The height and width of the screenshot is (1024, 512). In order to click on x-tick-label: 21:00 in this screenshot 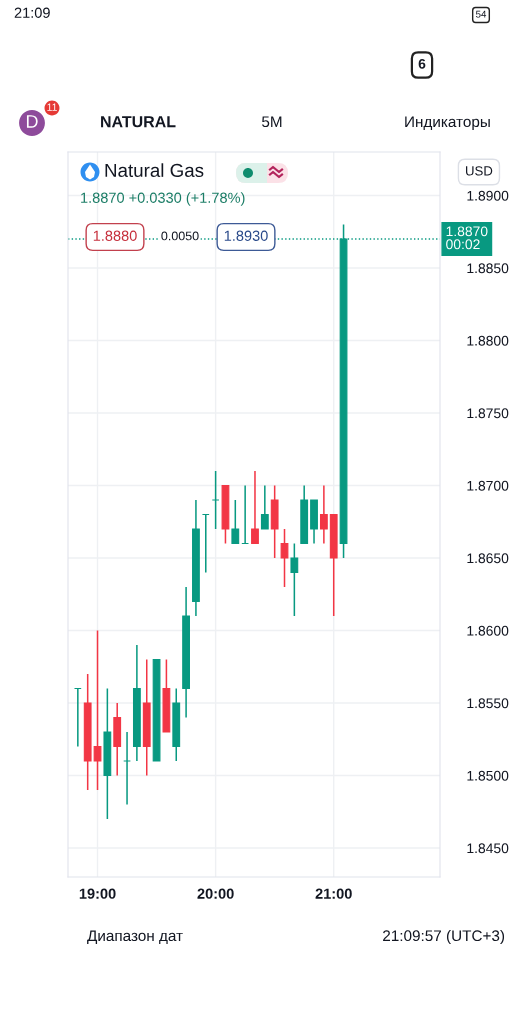, I will do `click(333, 893)`.